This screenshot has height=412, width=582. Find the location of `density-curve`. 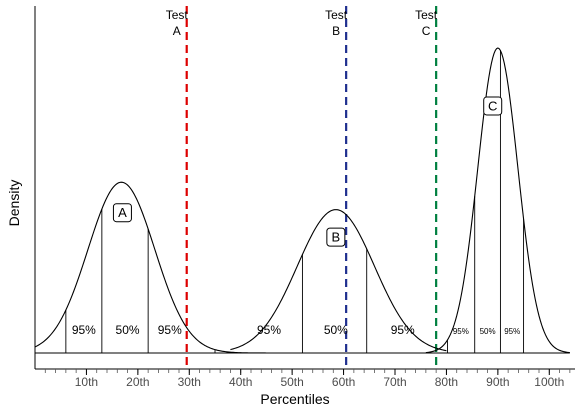

density-curve is located at coordinates (338, 280).